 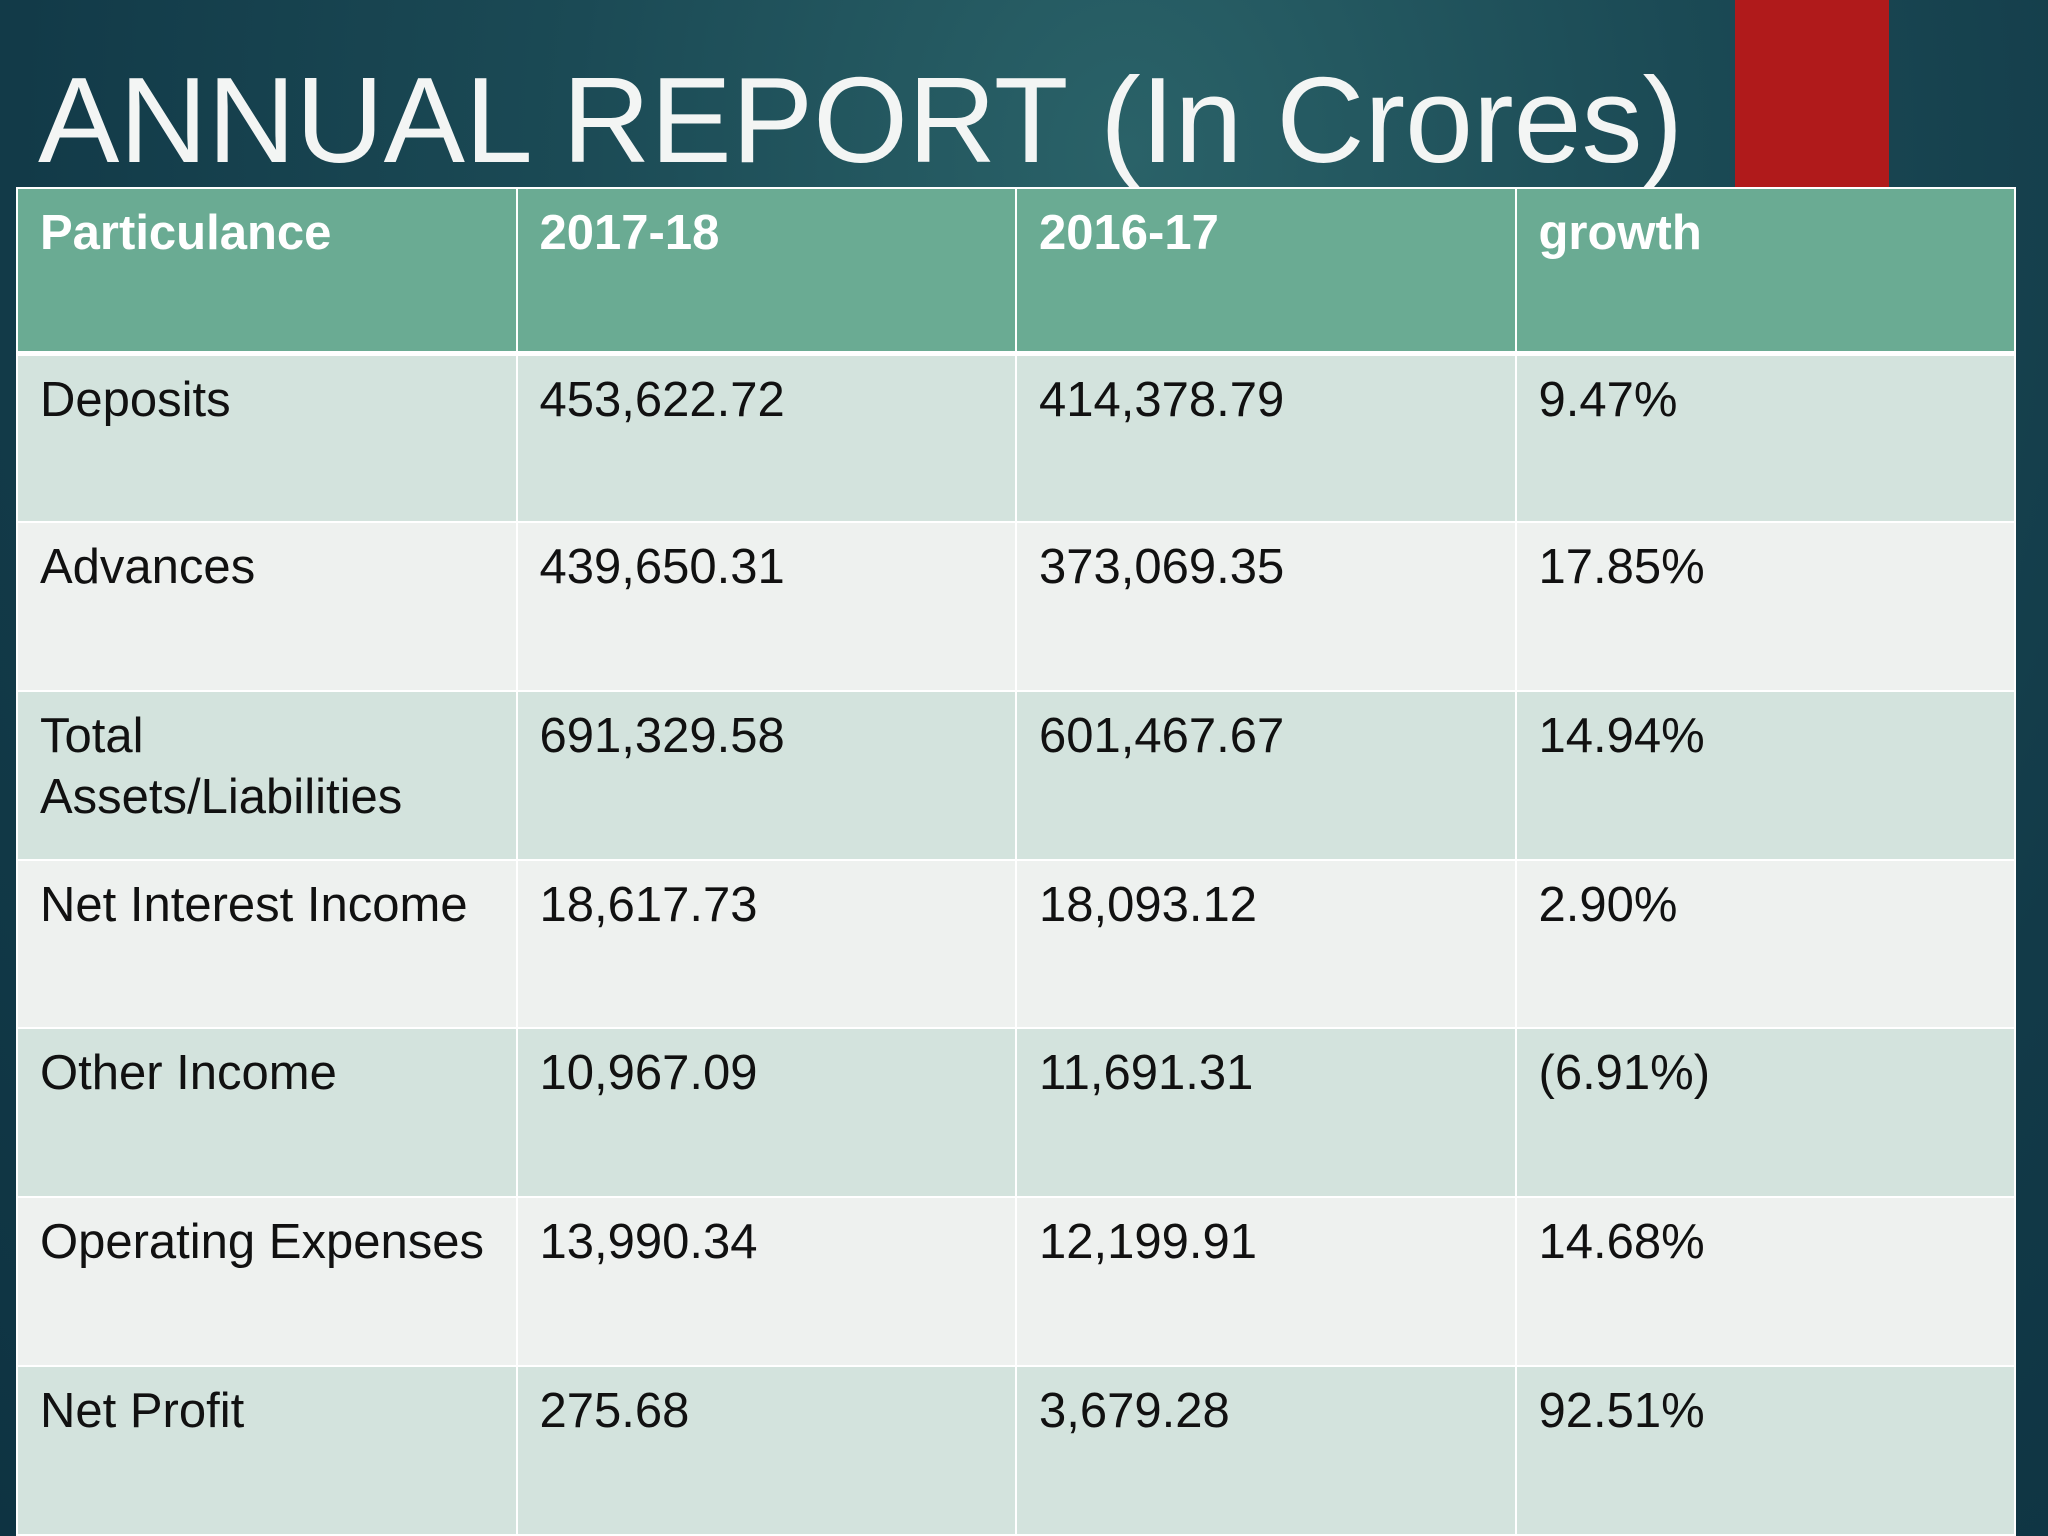 I want to click on row-label: Operating Expenses, so click(x=267, y=1282).